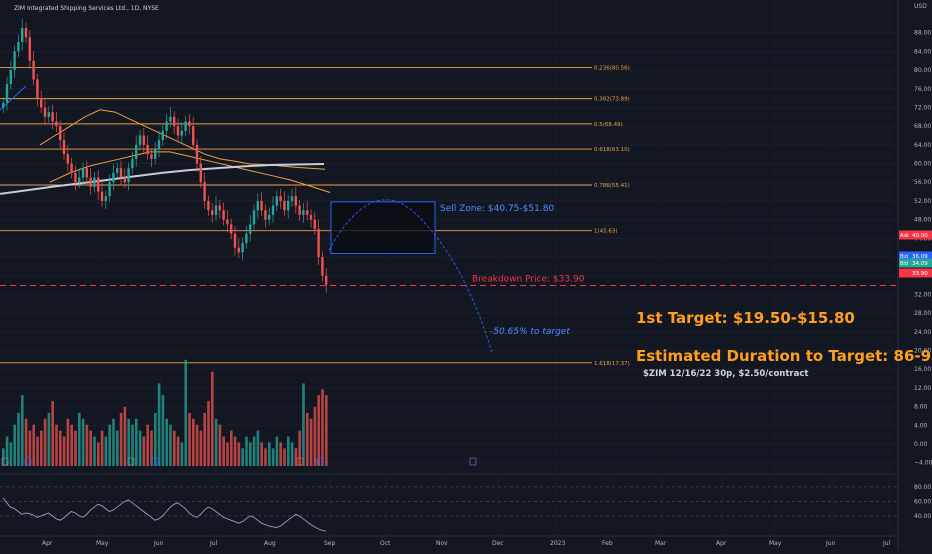 This screenshot has width=932, height=554. Describe the element at coordinates (904, 264) in the screenshot. I see `price-badge-tag: Bid` at that location.